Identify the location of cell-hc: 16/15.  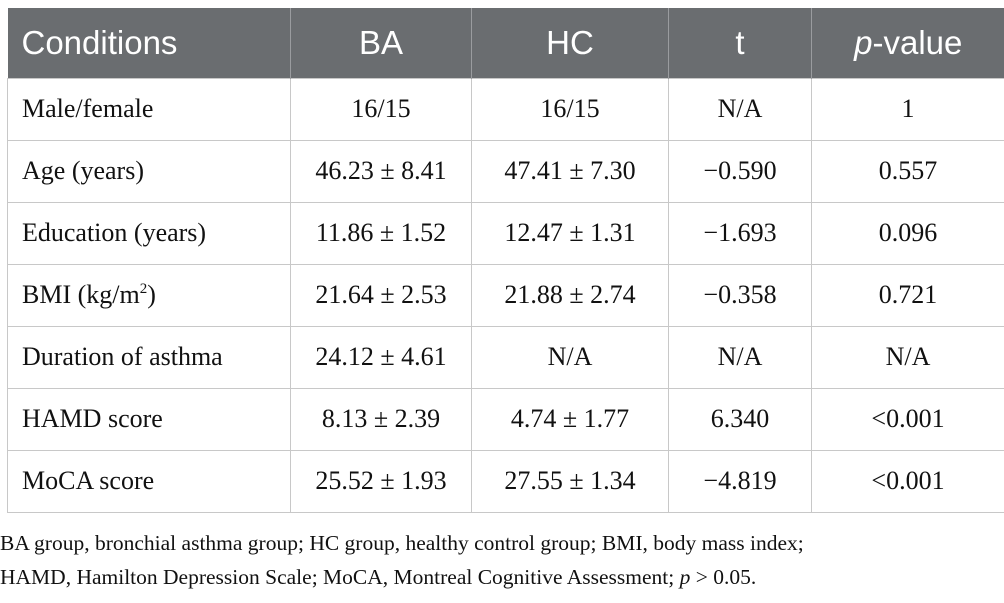
(570, 109).